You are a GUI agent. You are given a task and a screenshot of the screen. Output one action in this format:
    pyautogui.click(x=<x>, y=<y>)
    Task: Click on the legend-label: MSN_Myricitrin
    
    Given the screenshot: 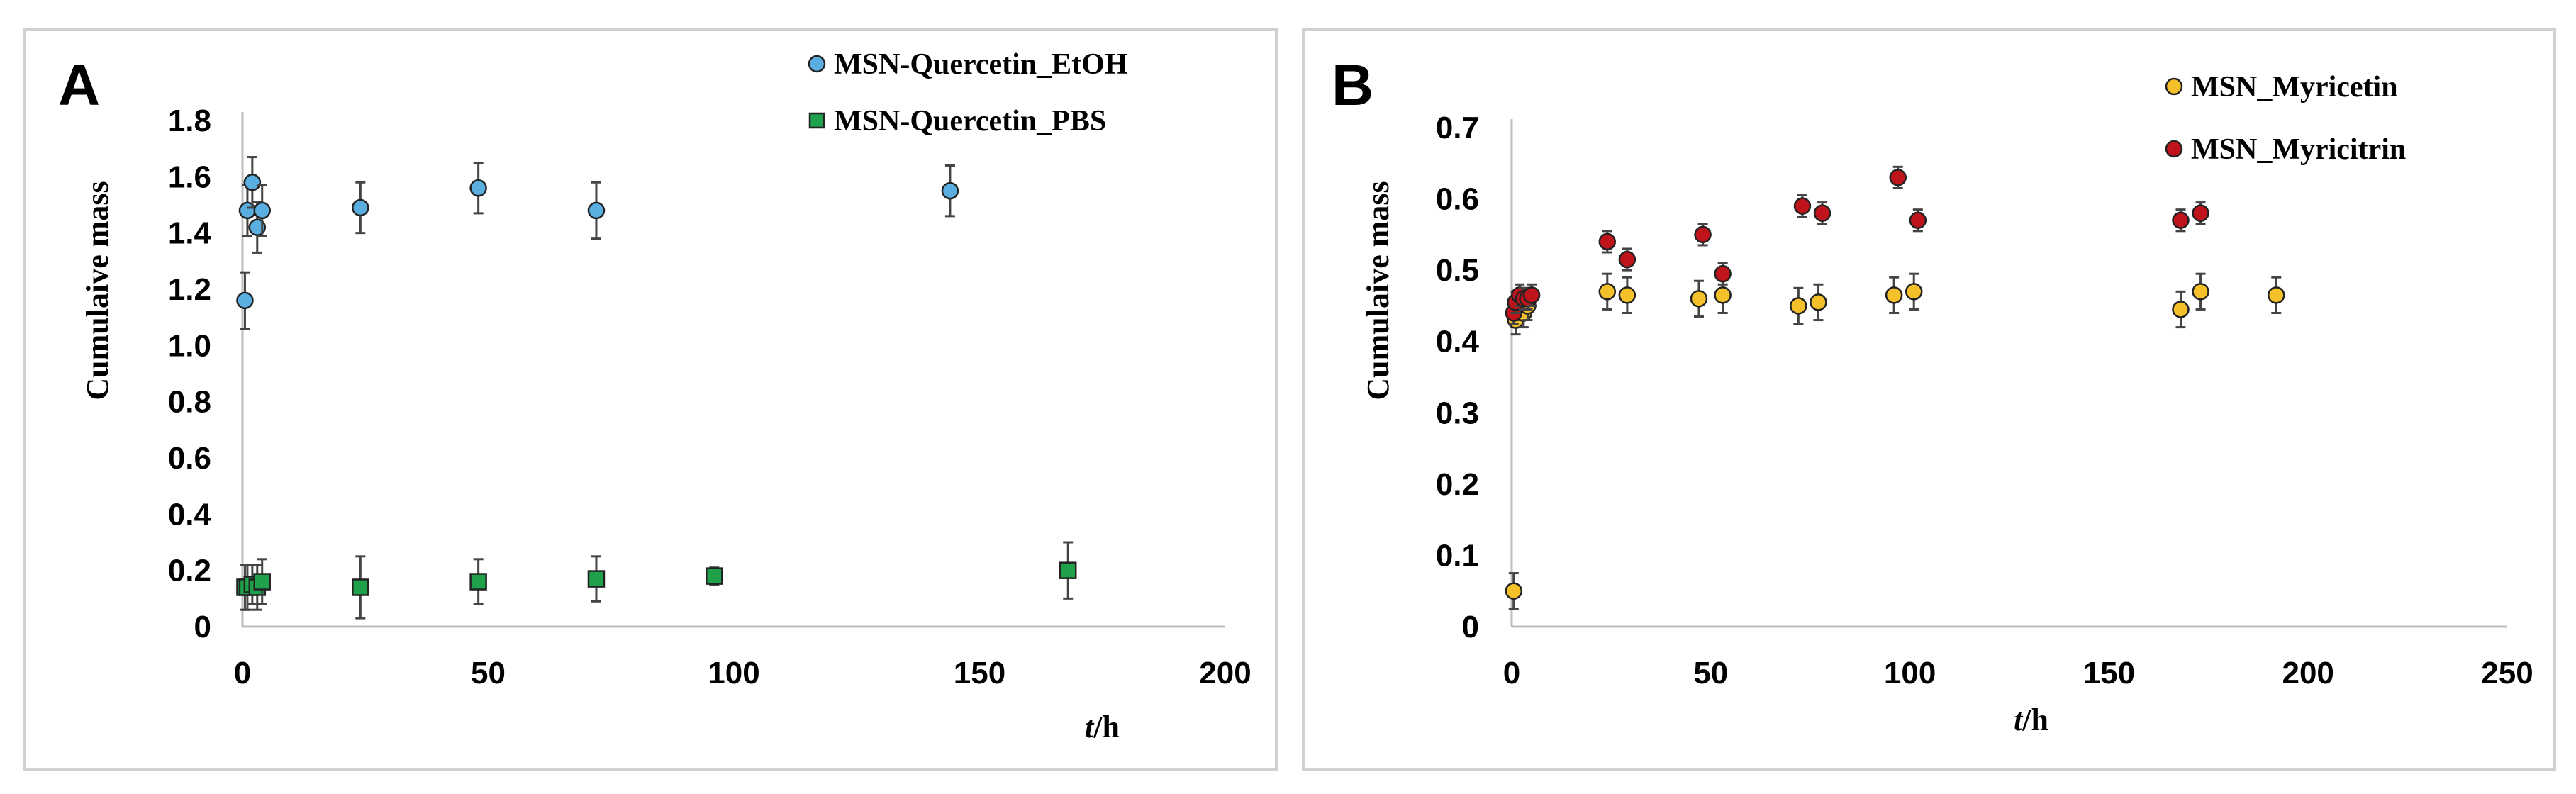 What is the action you would take?
    pyautogui.click(x=2298, y=149)
    